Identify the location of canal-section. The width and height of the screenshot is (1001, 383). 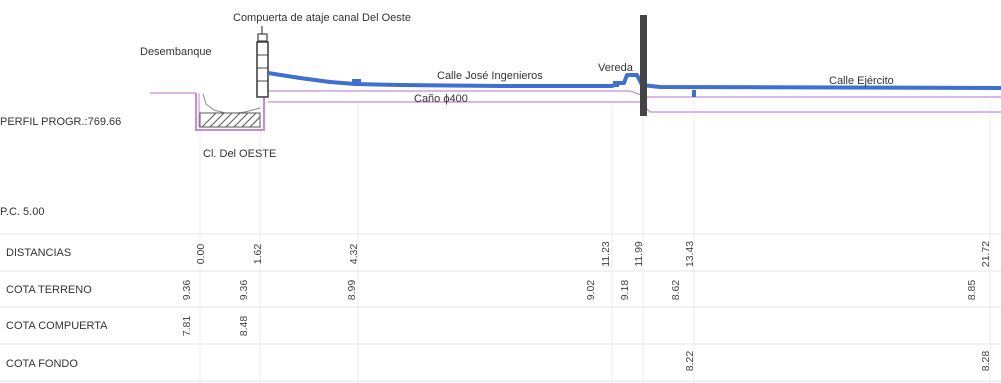
(230, 112).